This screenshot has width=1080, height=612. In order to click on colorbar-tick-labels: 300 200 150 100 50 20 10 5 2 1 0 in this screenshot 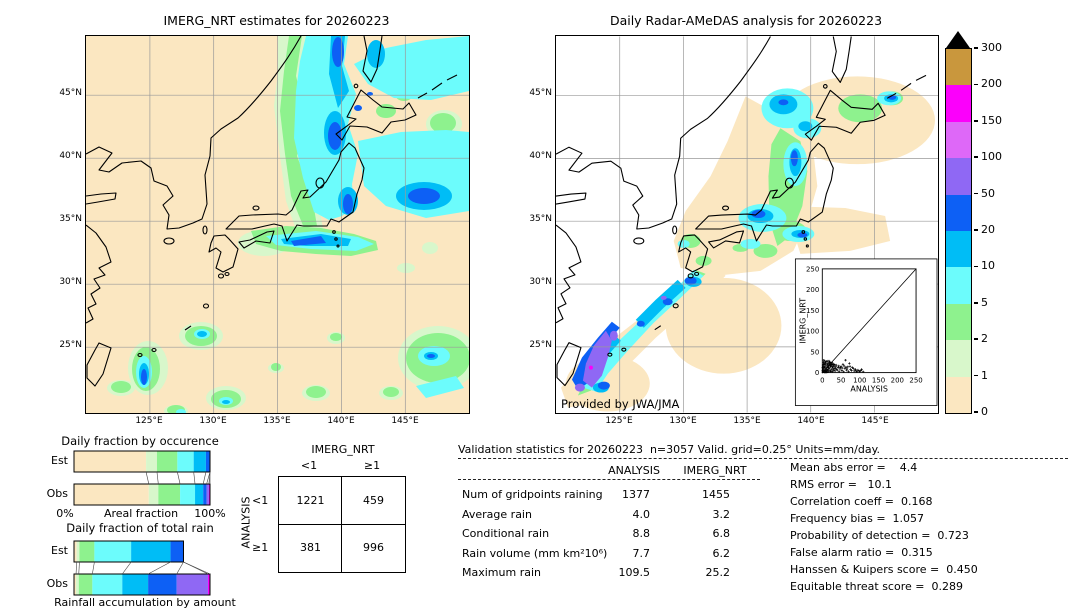, I will do `click(994, 230)`.